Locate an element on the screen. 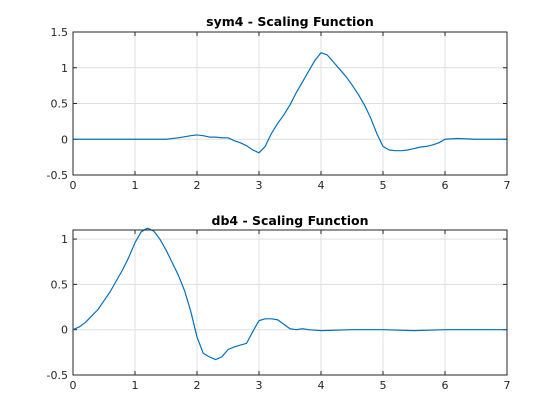 The image size is (560, 420). x-tick-label-sym4: 5 is located at coordinates (383, 185).